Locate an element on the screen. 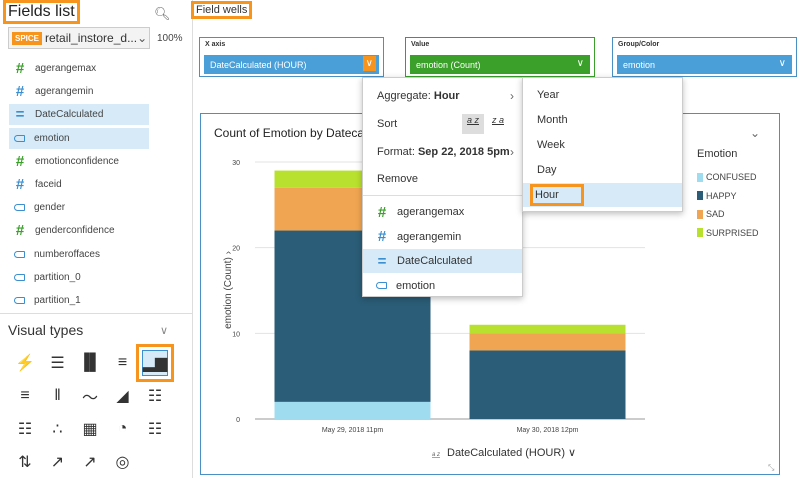  field-name: gender is located at coordinates (50, 208).